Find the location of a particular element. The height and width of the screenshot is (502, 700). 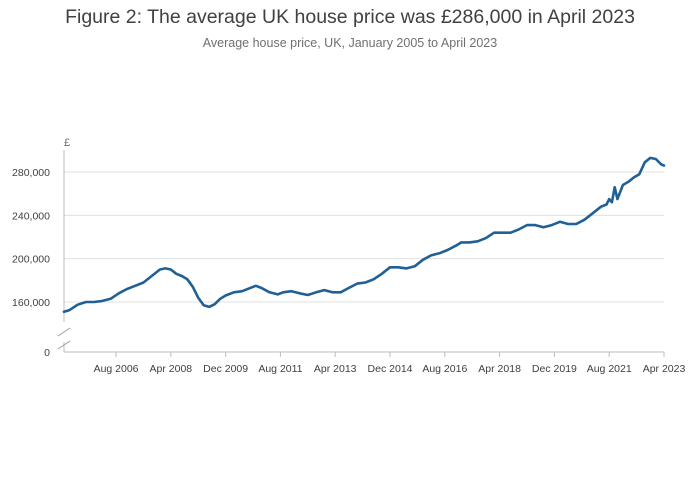

x-tick-label: Apr 2023 is located at coordinates (664, 369).